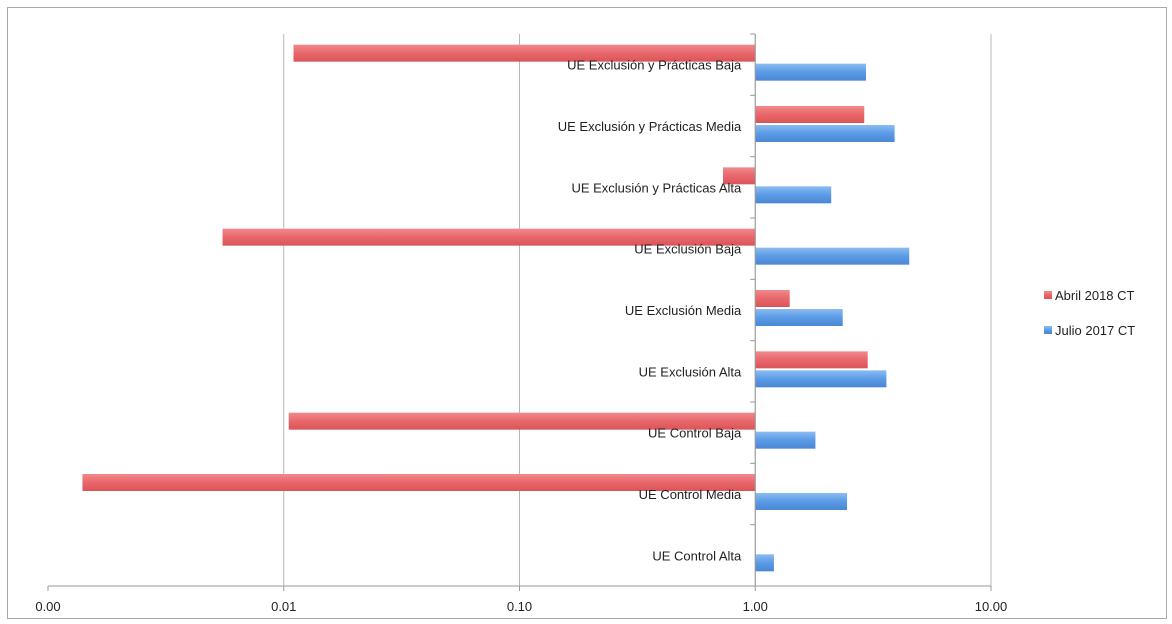 This screenshot has width=1172, height=624. What do you see at coordinates (656, 187) in the screenshot?
I see `category-label: UE Exclusión y Prácticas Alta` at bounding box center [656, 187].